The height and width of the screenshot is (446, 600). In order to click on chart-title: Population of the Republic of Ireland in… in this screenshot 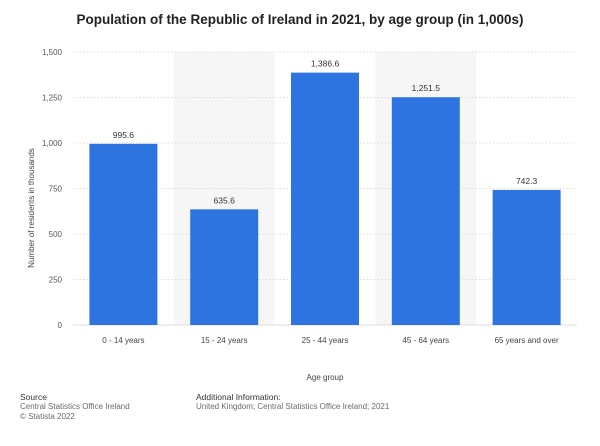, I will do `click(300, 19)`.